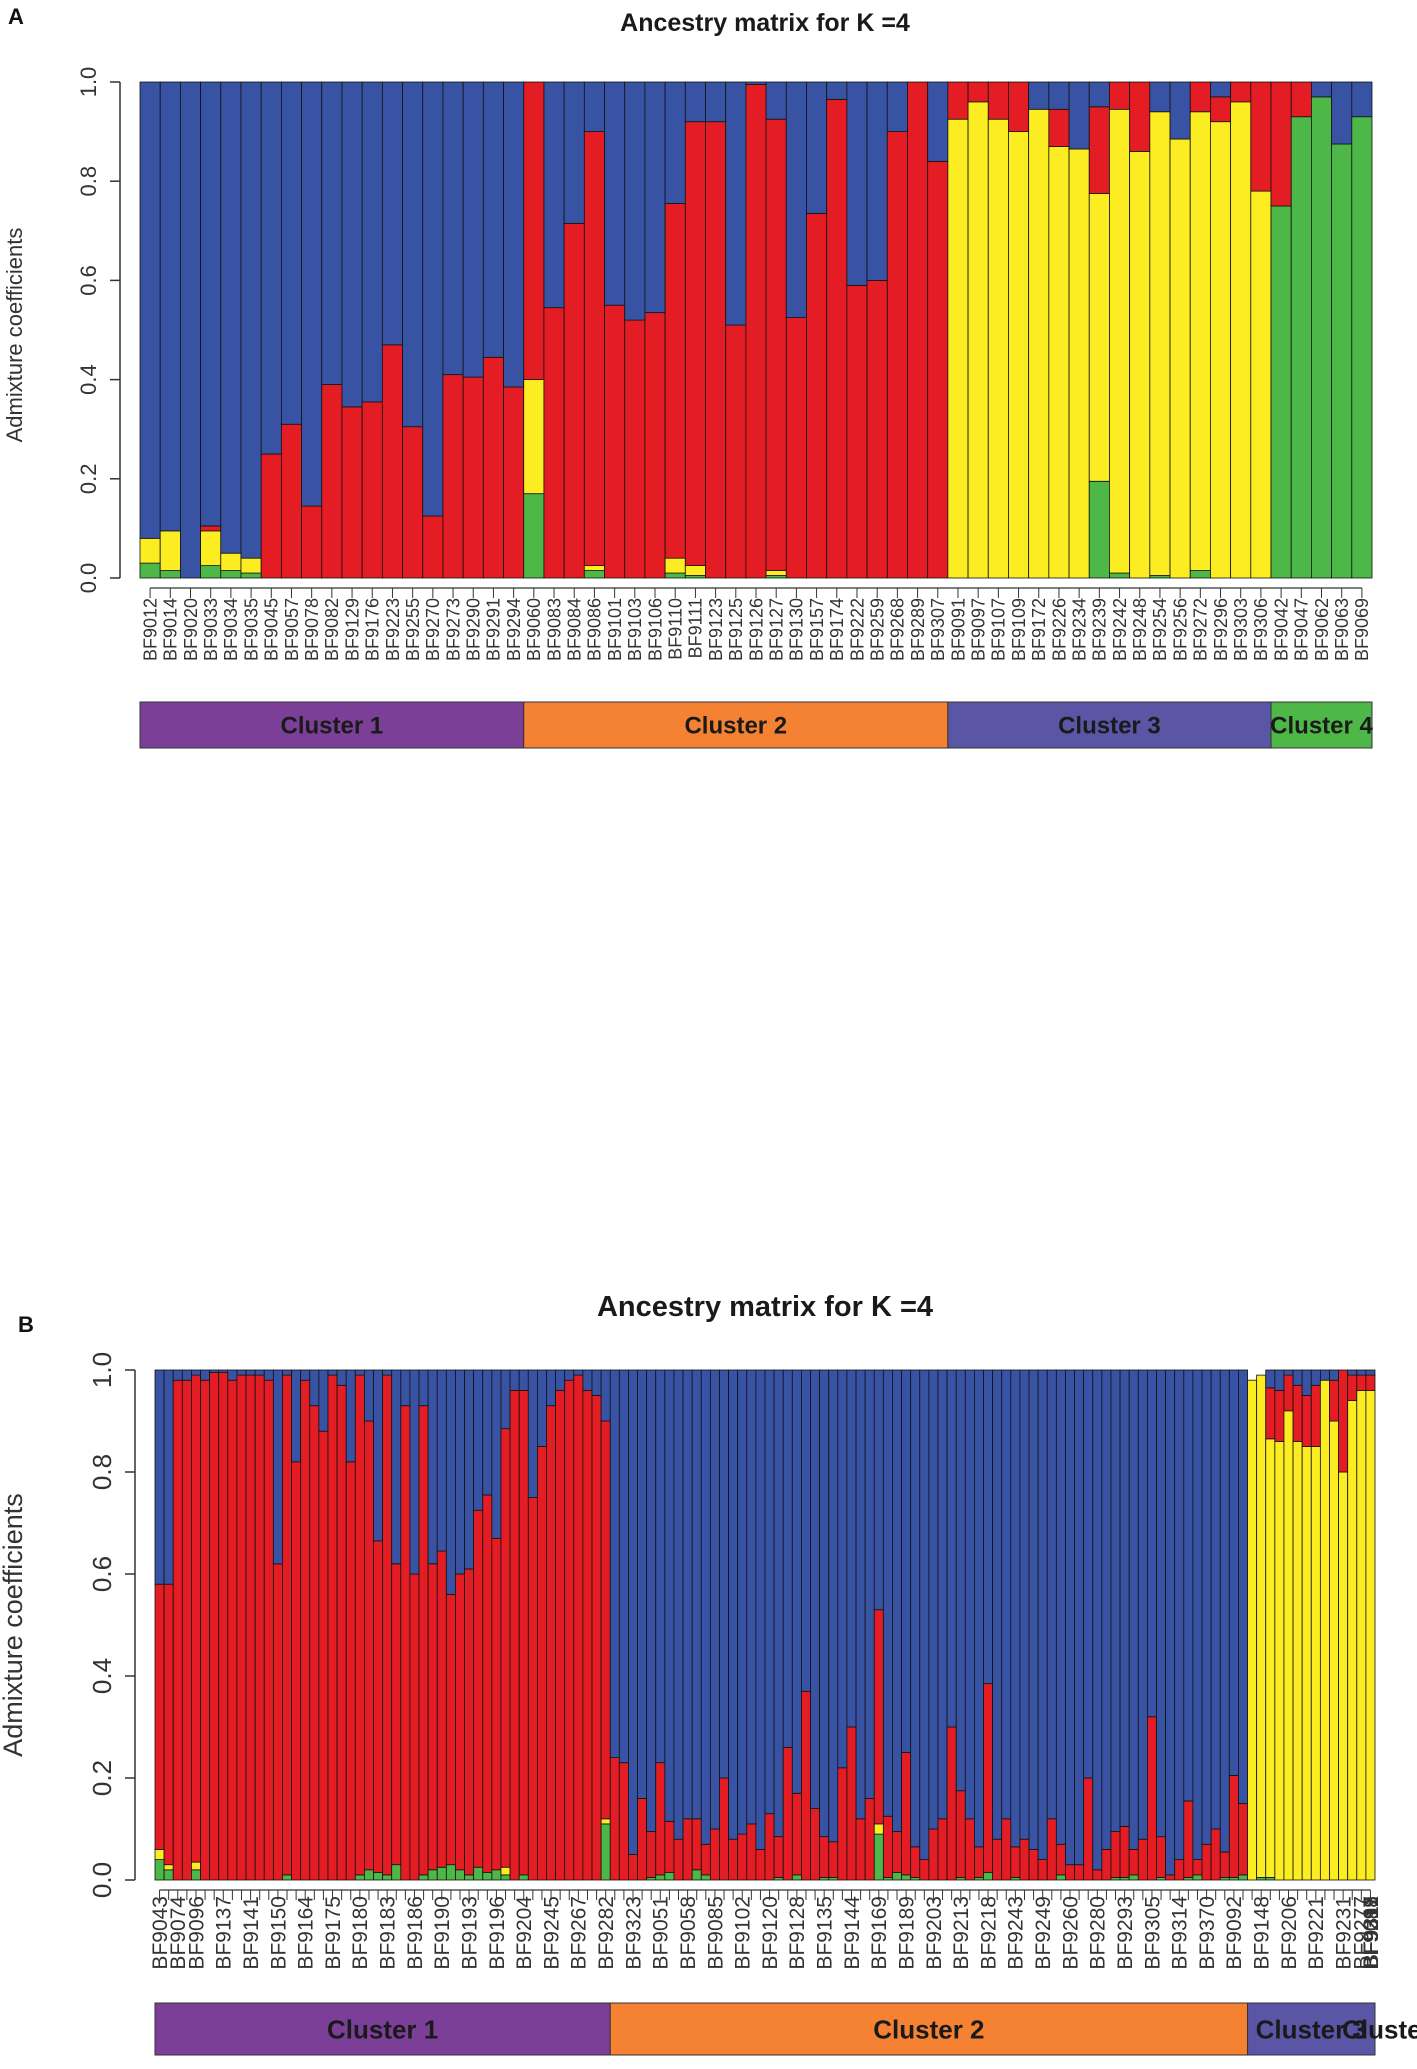  I want to click on b-bar-25-red, so click(387, 1625).